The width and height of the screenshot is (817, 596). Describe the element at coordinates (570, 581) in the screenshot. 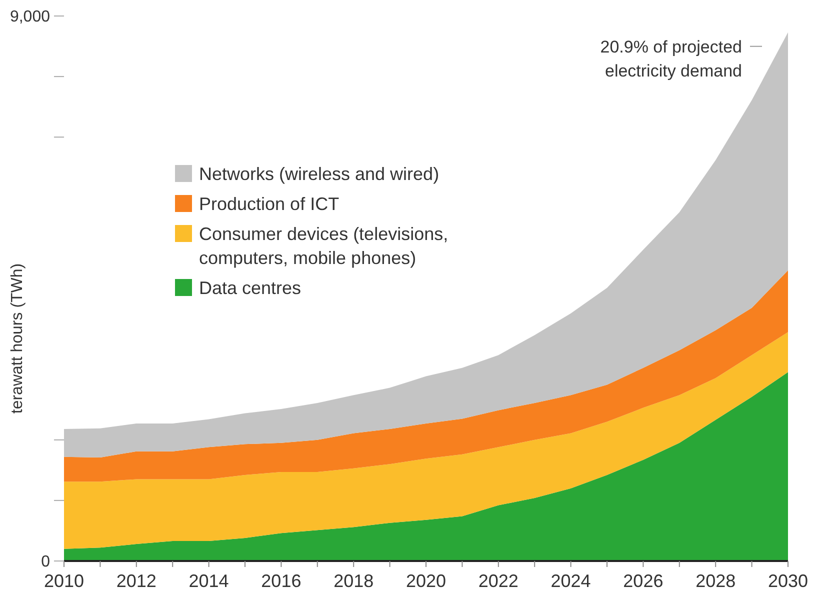

I see `x-tick-label: 2024` at that location.